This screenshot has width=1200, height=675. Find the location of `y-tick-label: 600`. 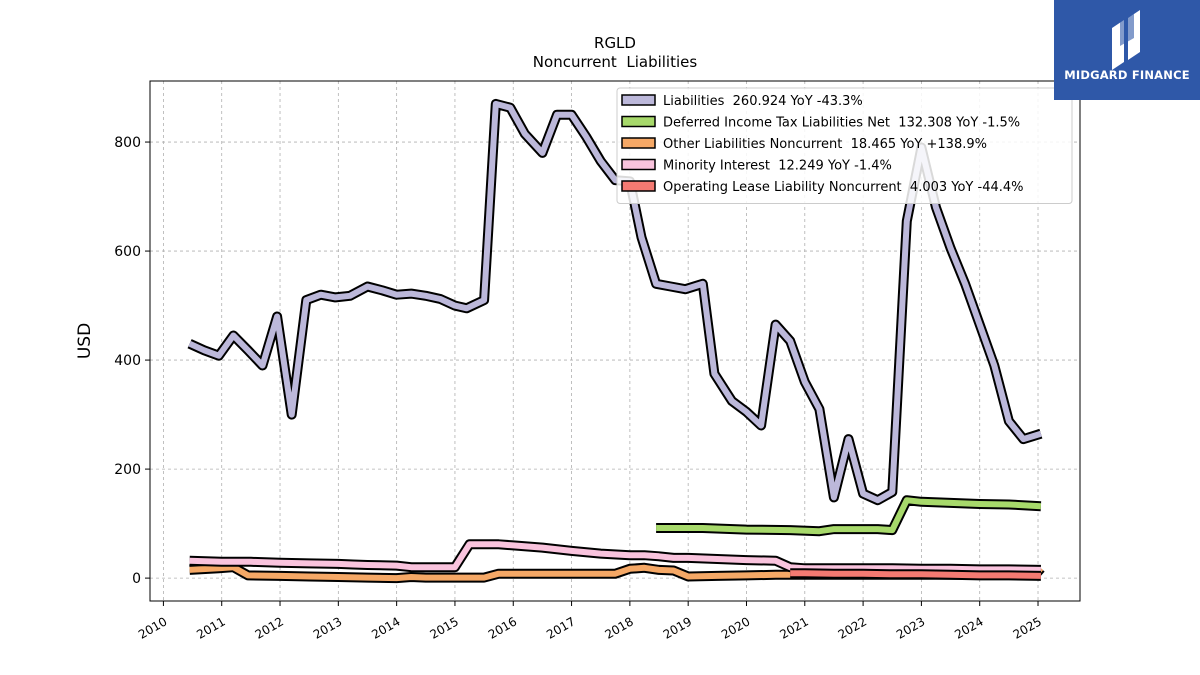

y-tick-label: 600 is located at coordinates (127, 252).